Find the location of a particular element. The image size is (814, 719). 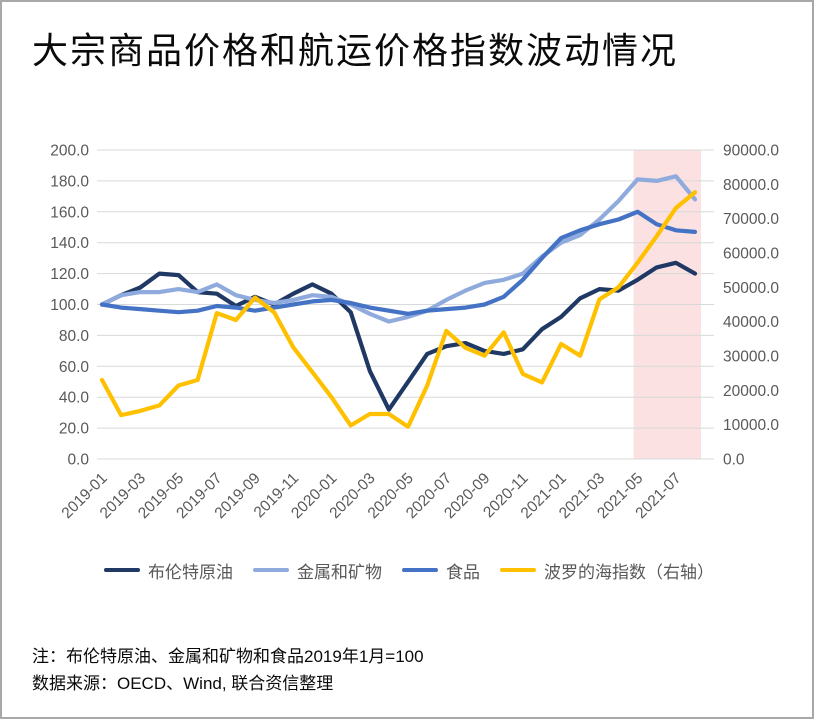

chart-title: 大宗商品价格和航运价格指数波动情况 is located at coordinates (355, 50).